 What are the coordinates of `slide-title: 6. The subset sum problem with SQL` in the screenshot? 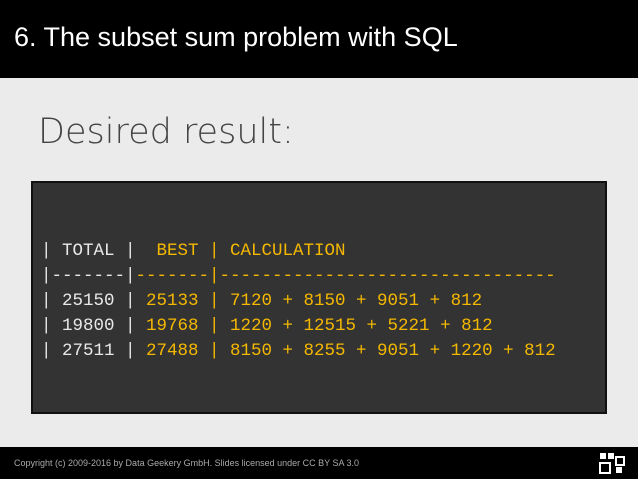 It's located at (236, 37).